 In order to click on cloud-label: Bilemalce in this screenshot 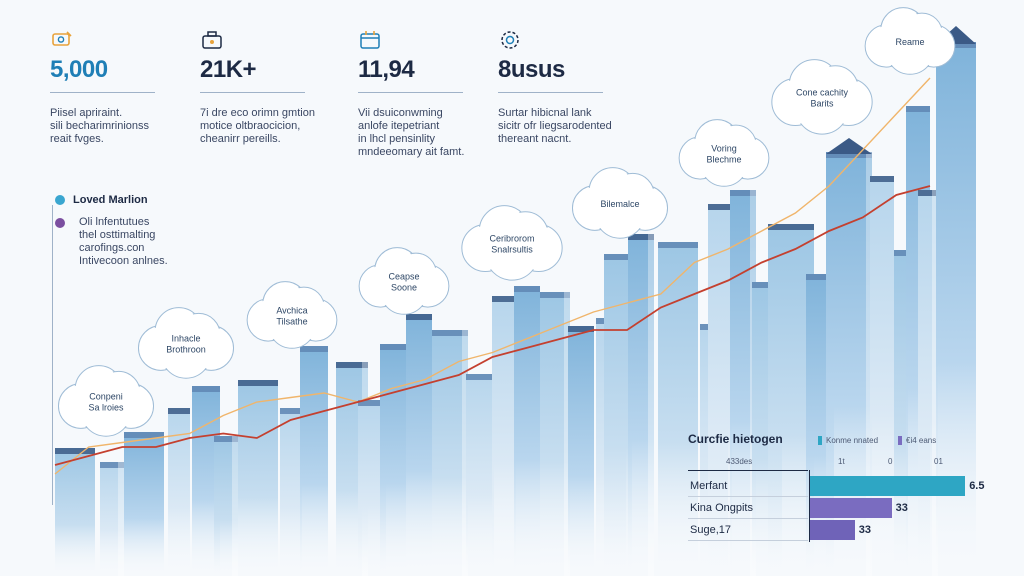, I will do `click(619, 204)`.